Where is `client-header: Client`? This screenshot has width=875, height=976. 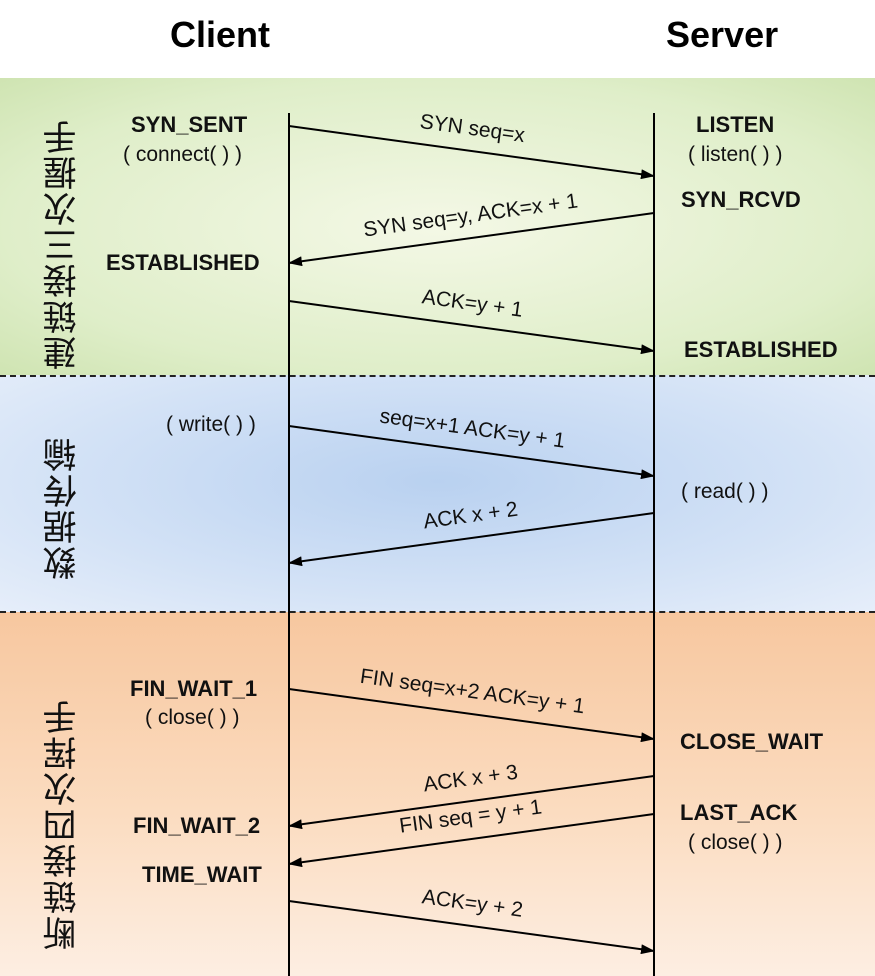
client-header: Client is located at coordinates (220, 34).